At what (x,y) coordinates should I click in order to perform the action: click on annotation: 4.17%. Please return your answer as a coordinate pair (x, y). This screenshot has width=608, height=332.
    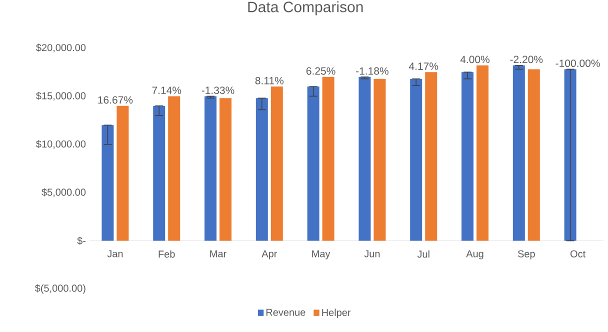
    Looking at the image, I should click on (423, 66).